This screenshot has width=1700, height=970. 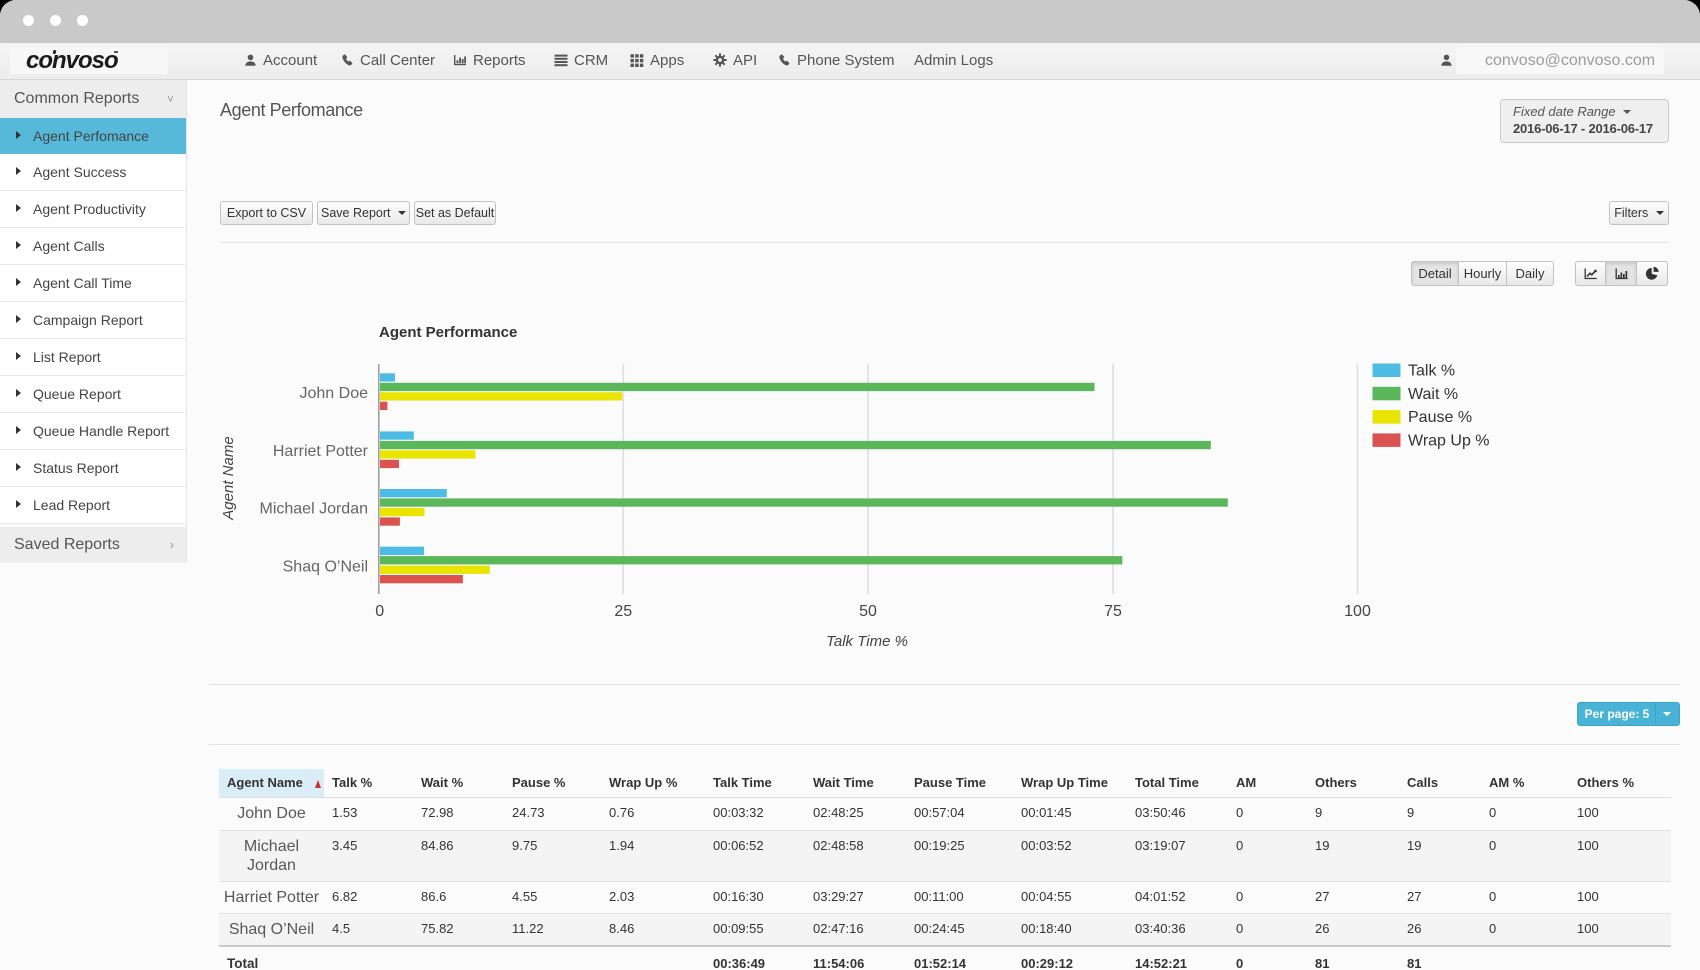 What do you see at coordinates (334, 393) in the screenshot?
I see `svg-text: John Doe` at bounding box center [334, 393].